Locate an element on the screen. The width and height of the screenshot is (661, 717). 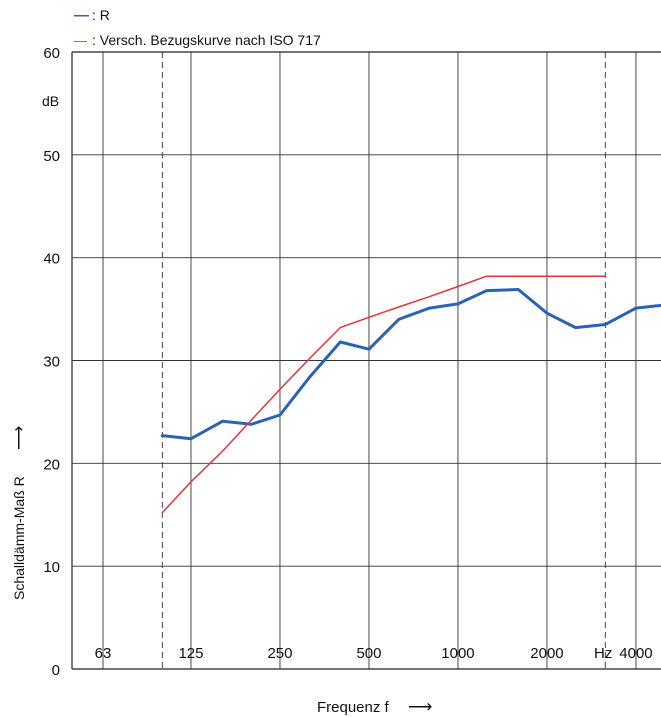
x-axis-title: Frequenz f ⟶ is located at coordinates (374, 706).